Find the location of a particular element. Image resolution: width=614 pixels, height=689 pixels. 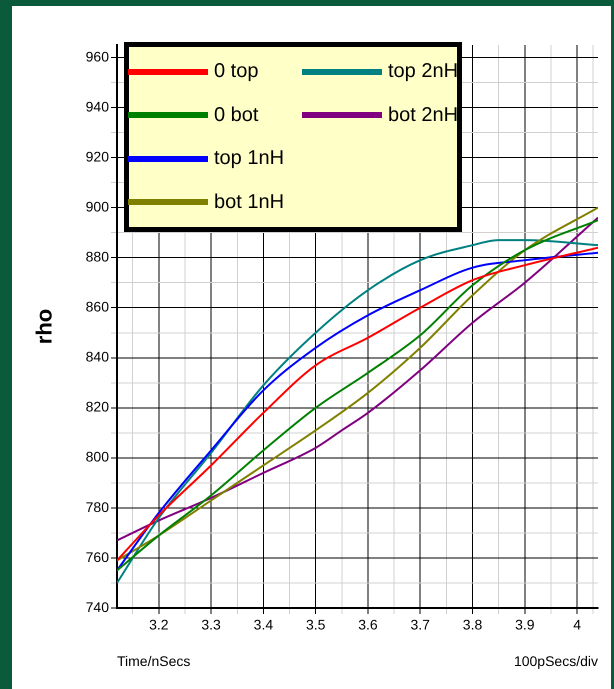

x-tick-label: 3.4 is located at coordinates (264, 624).